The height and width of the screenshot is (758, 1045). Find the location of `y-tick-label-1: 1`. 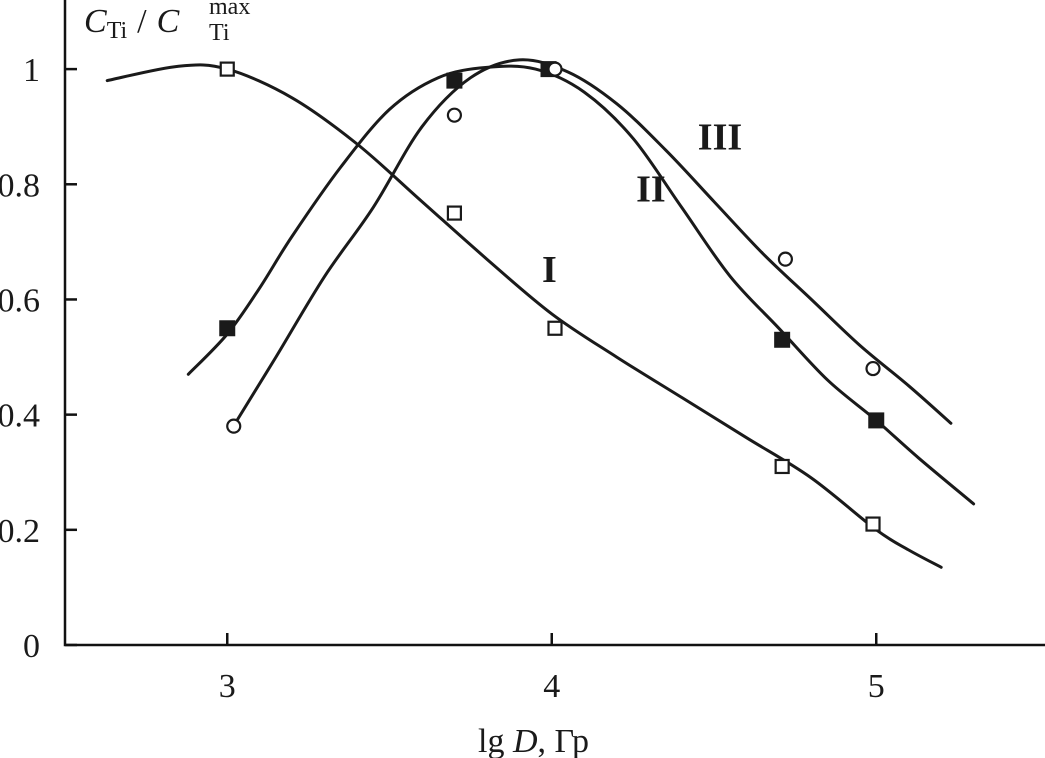

y-tick-label-1: 1 is located at coordinates (31, 70).